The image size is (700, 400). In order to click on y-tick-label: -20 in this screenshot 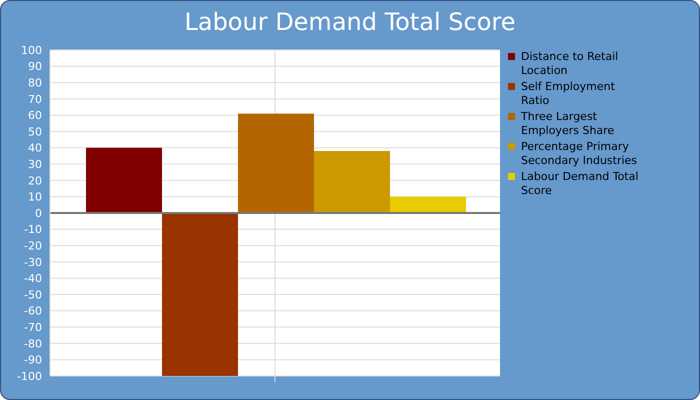, I will do `click(33, 246)`.